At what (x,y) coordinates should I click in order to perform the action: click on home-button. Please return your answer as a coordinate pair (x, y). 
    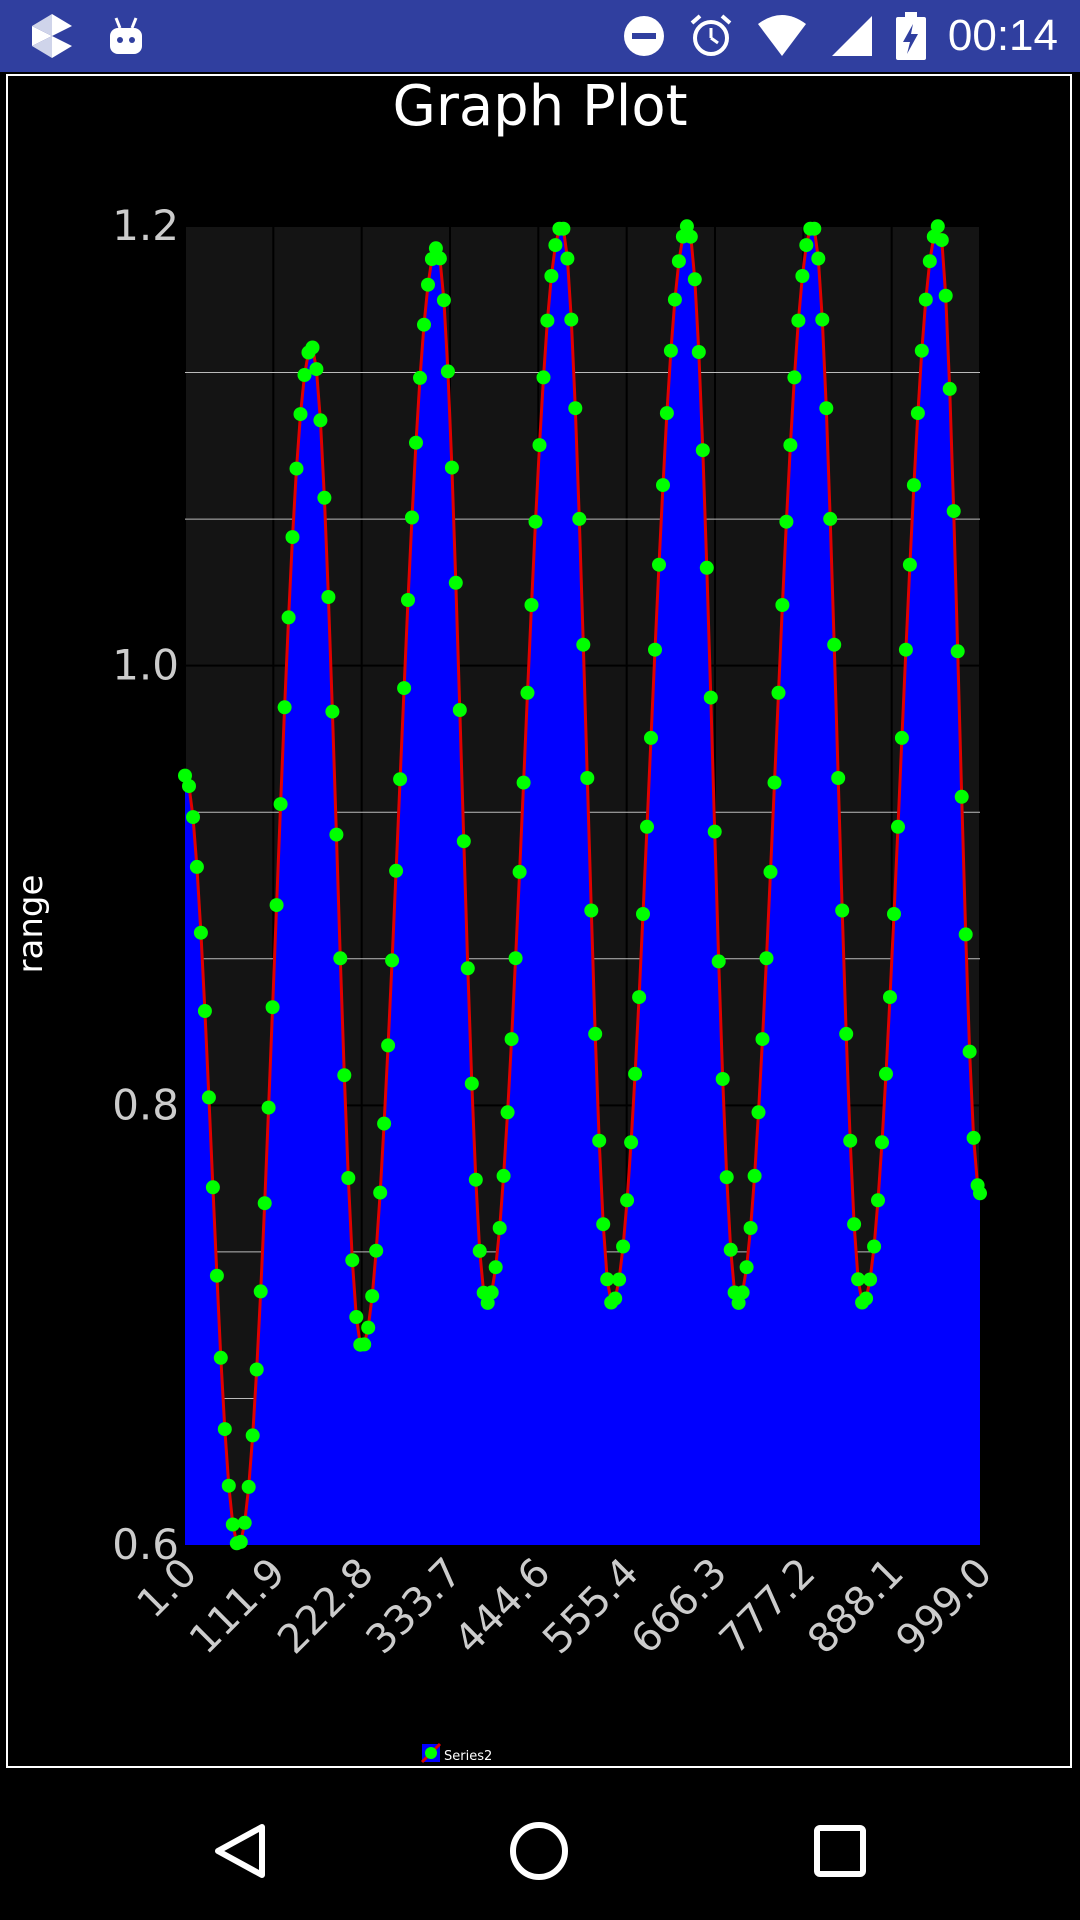
    Looking at the image, I should click on (539, 1851).